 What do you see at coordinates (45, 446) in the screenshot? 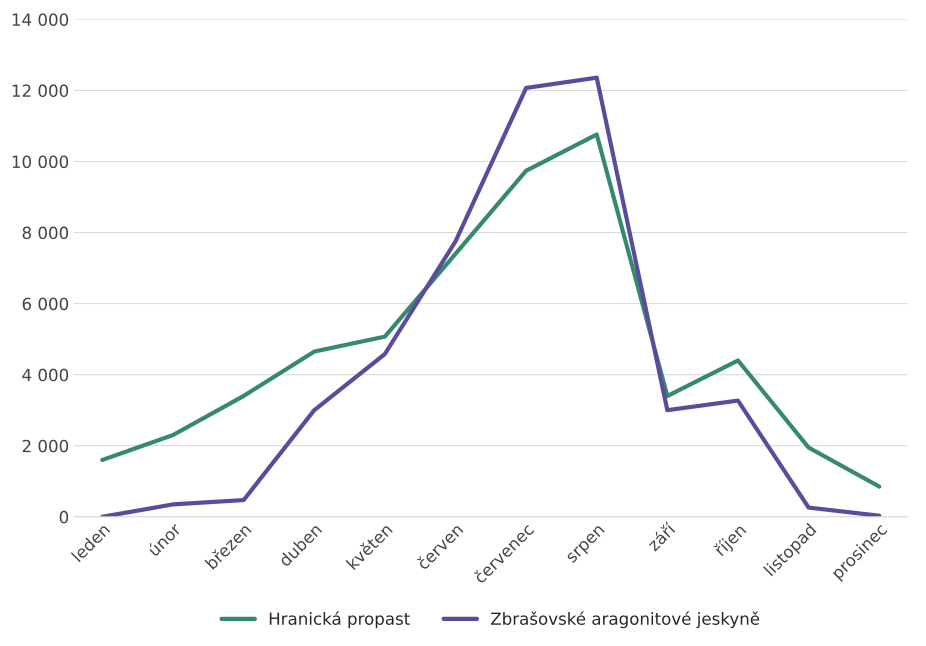
I see `y-tick-label: 2 000` at bounding box center [45, 446].